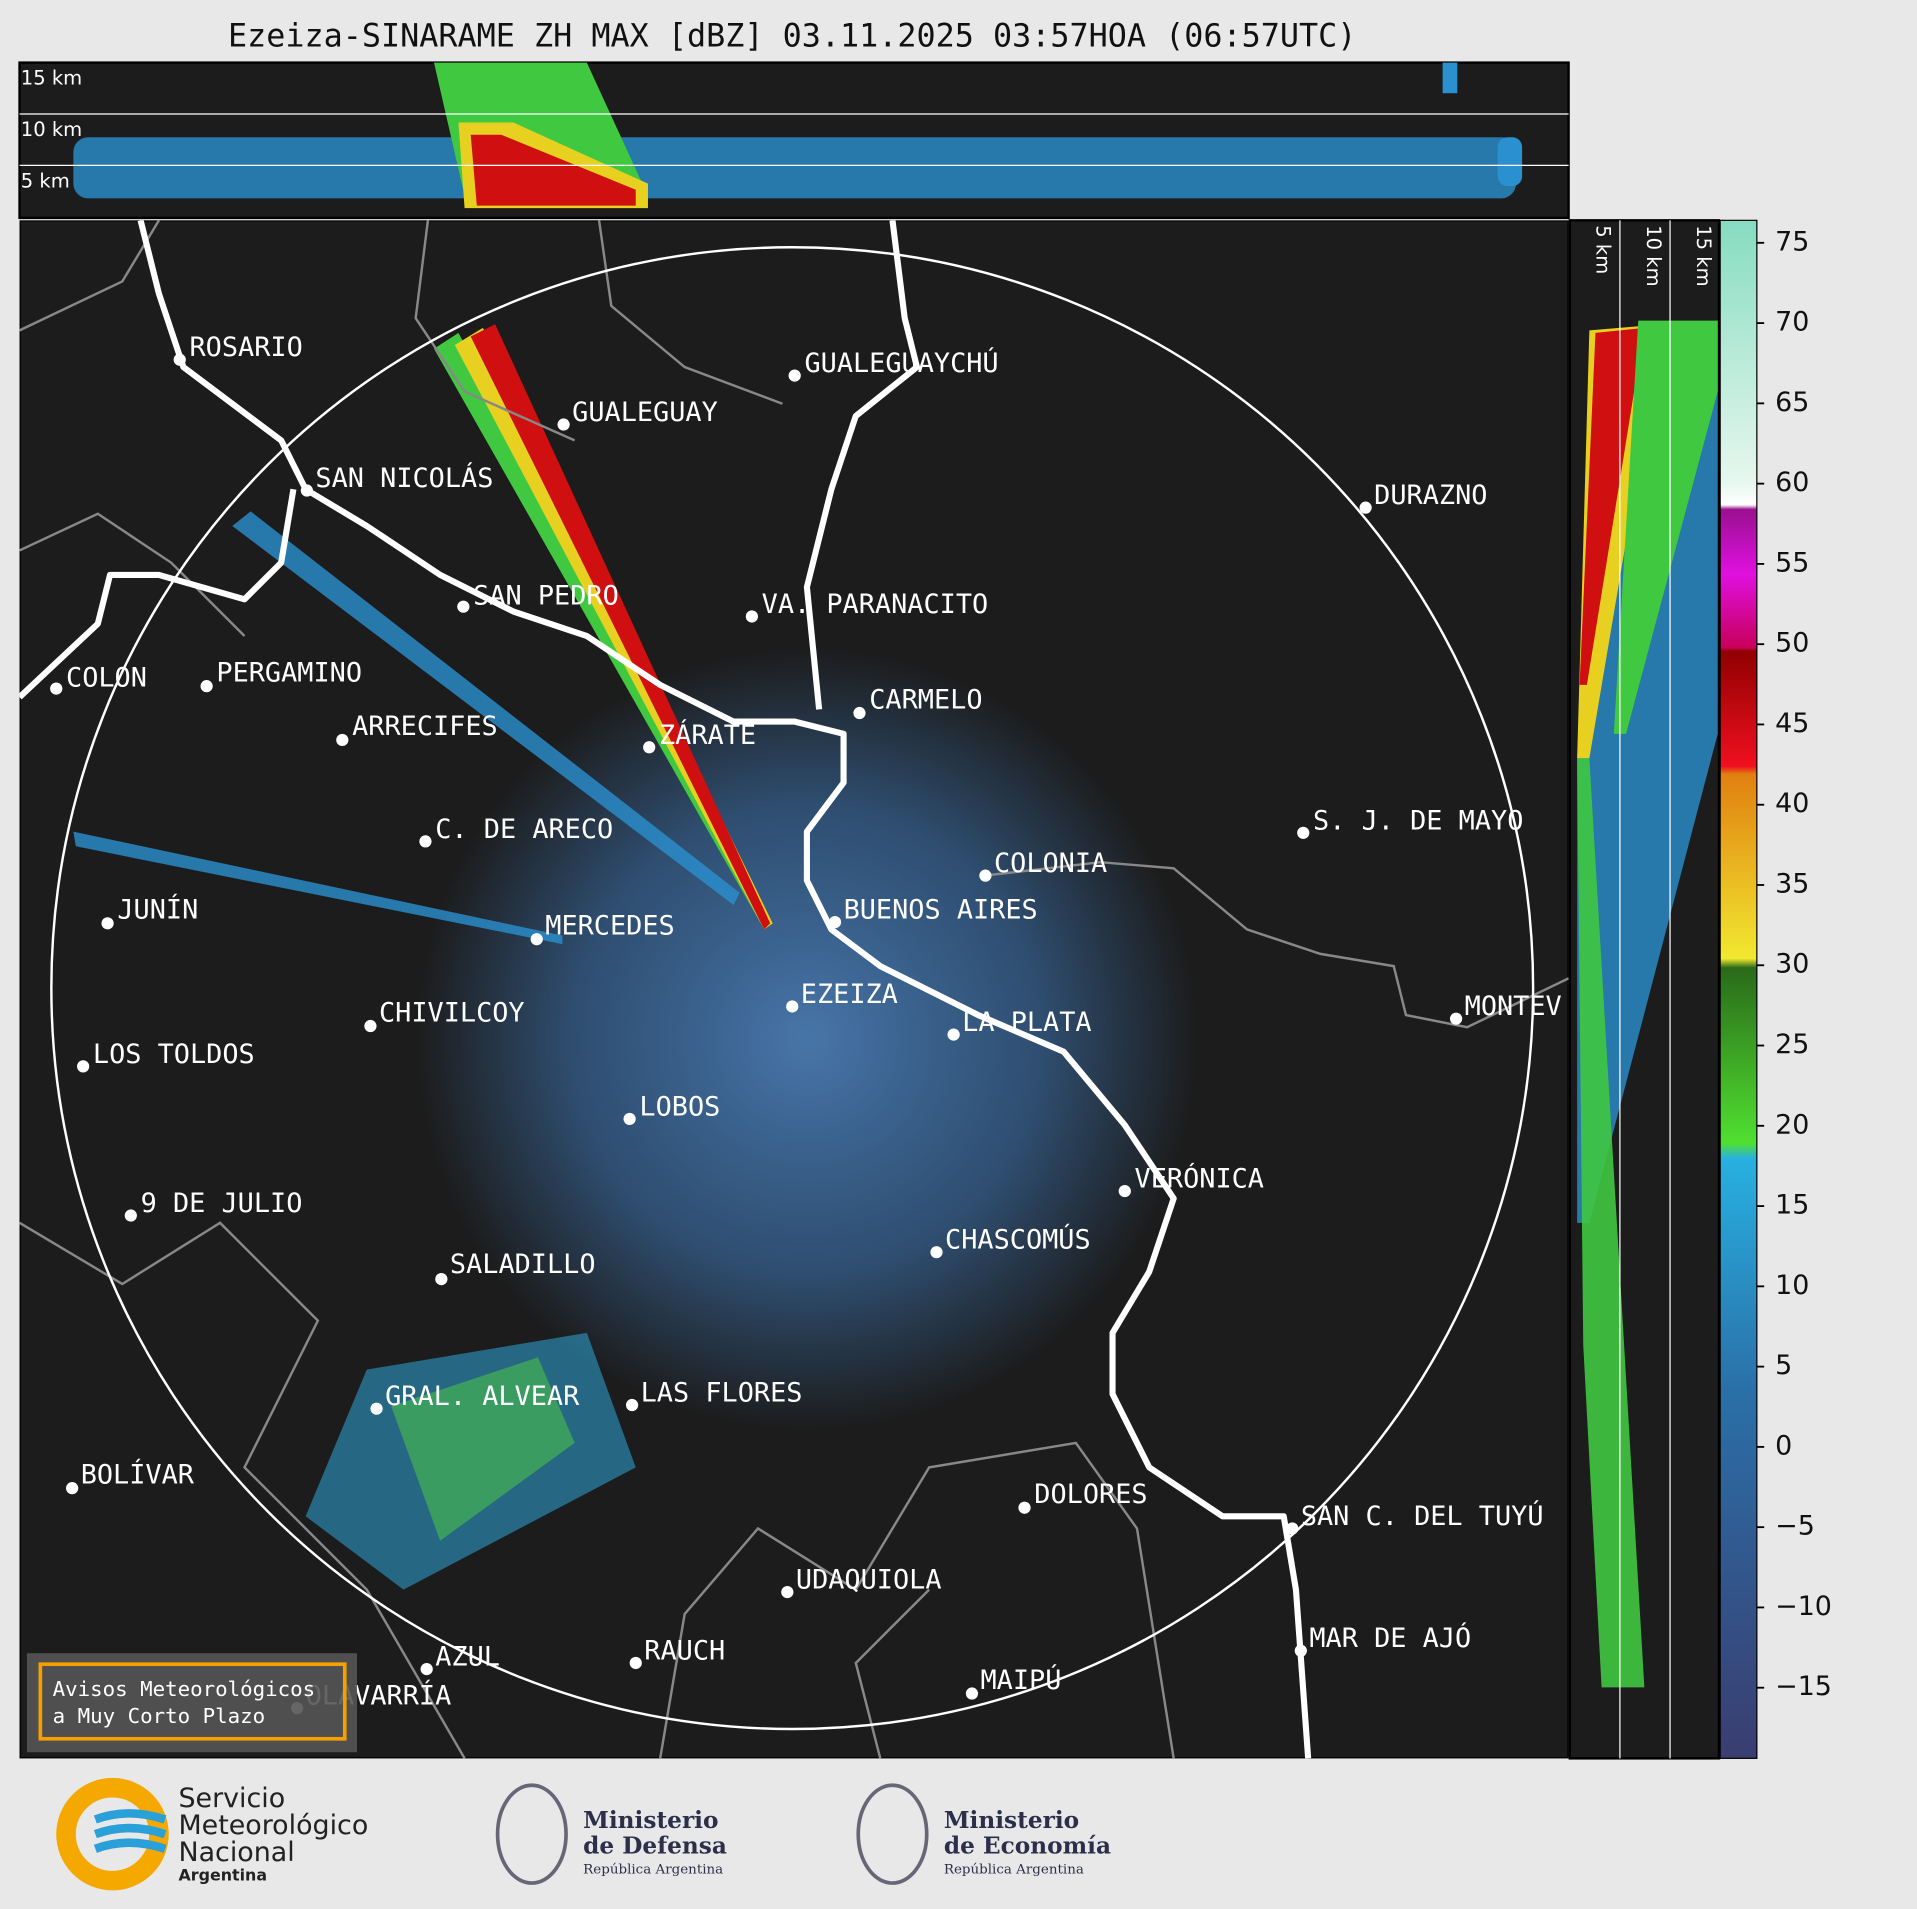  What do you see at coordinates (1027, 1846) in the screenshot?
I see `logo-text: de Economía` at bounding box center [1027, 1846].